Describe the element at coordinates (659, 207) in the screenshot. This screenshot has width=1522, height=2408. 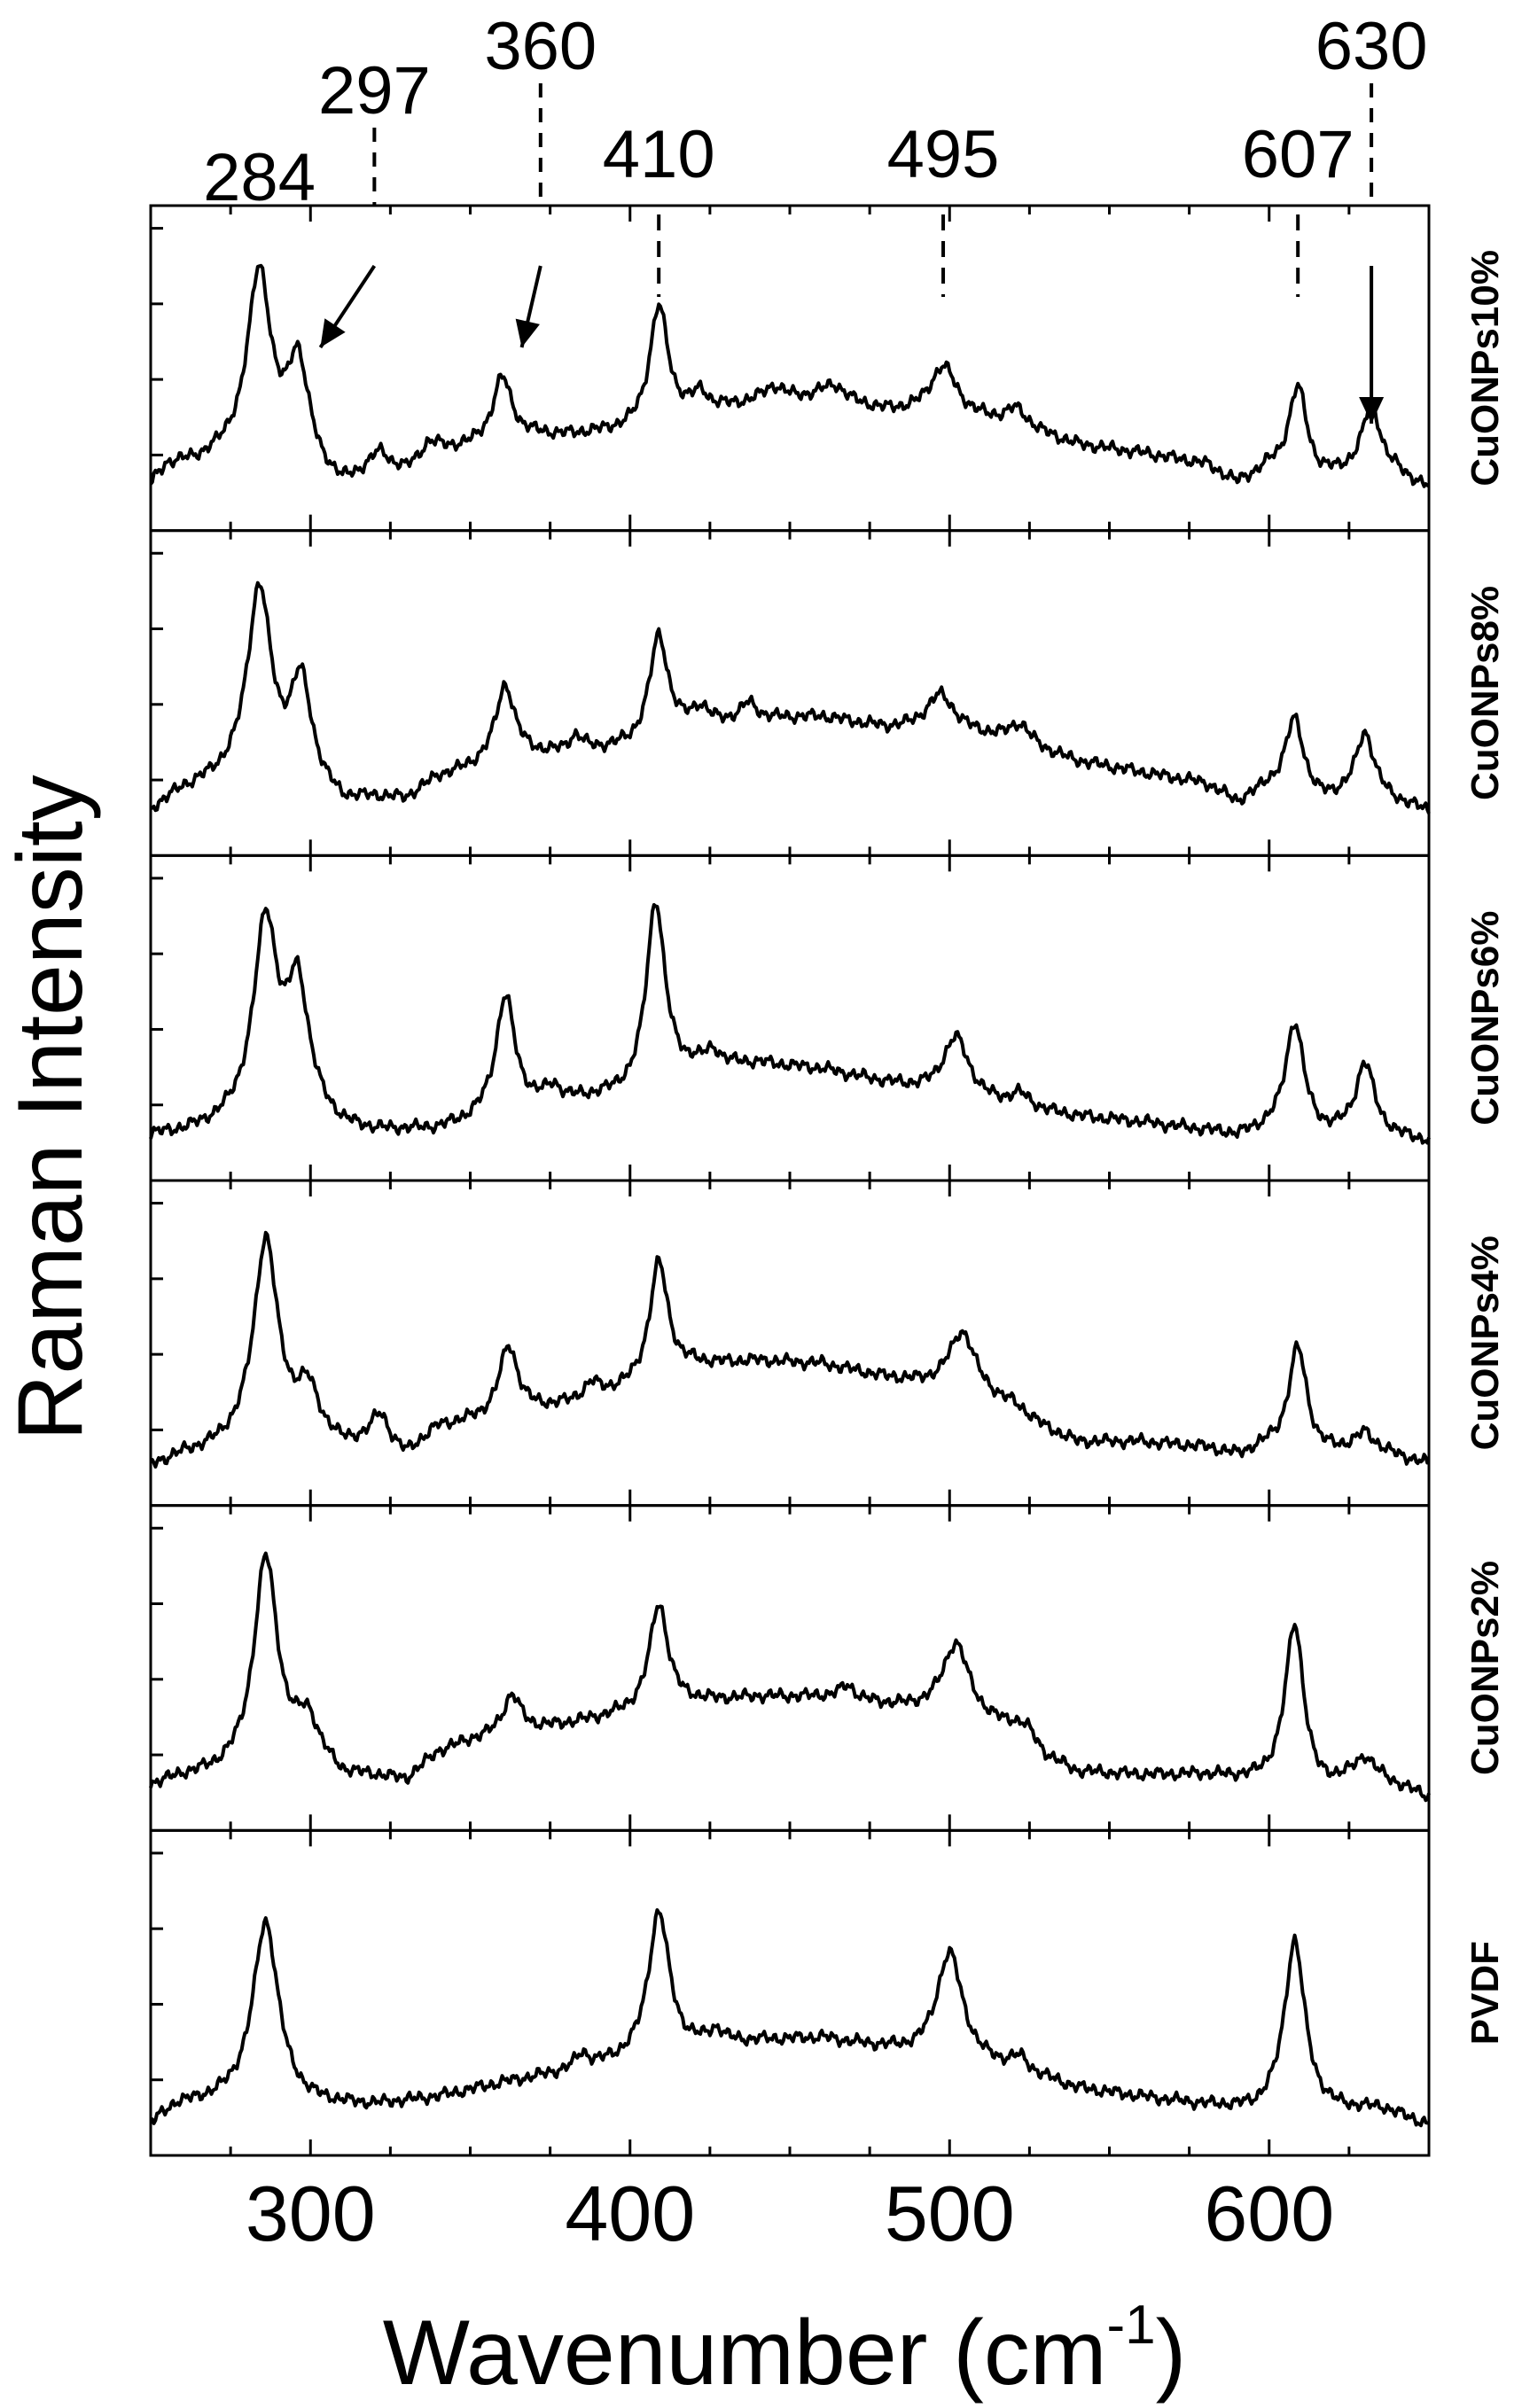
I see `peak-annotation: 410` at that location.